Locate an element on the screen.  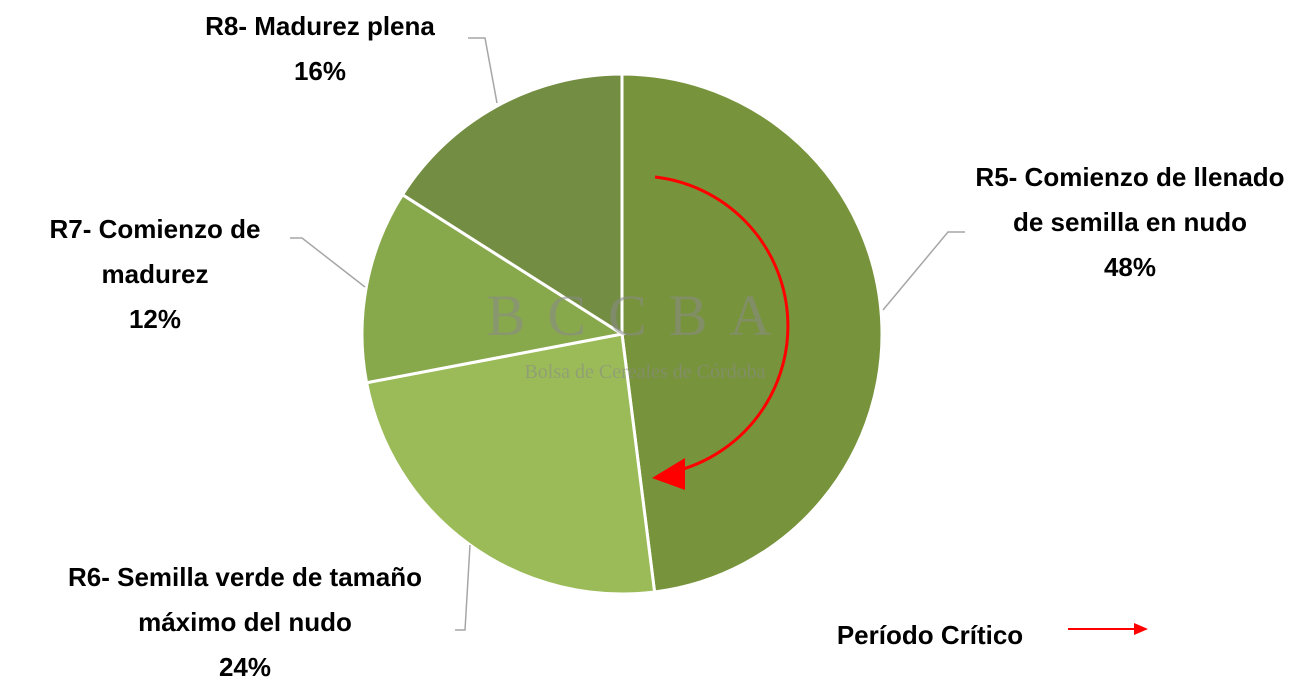
annotation: Período Crítico is located at coordinates (930, 635).